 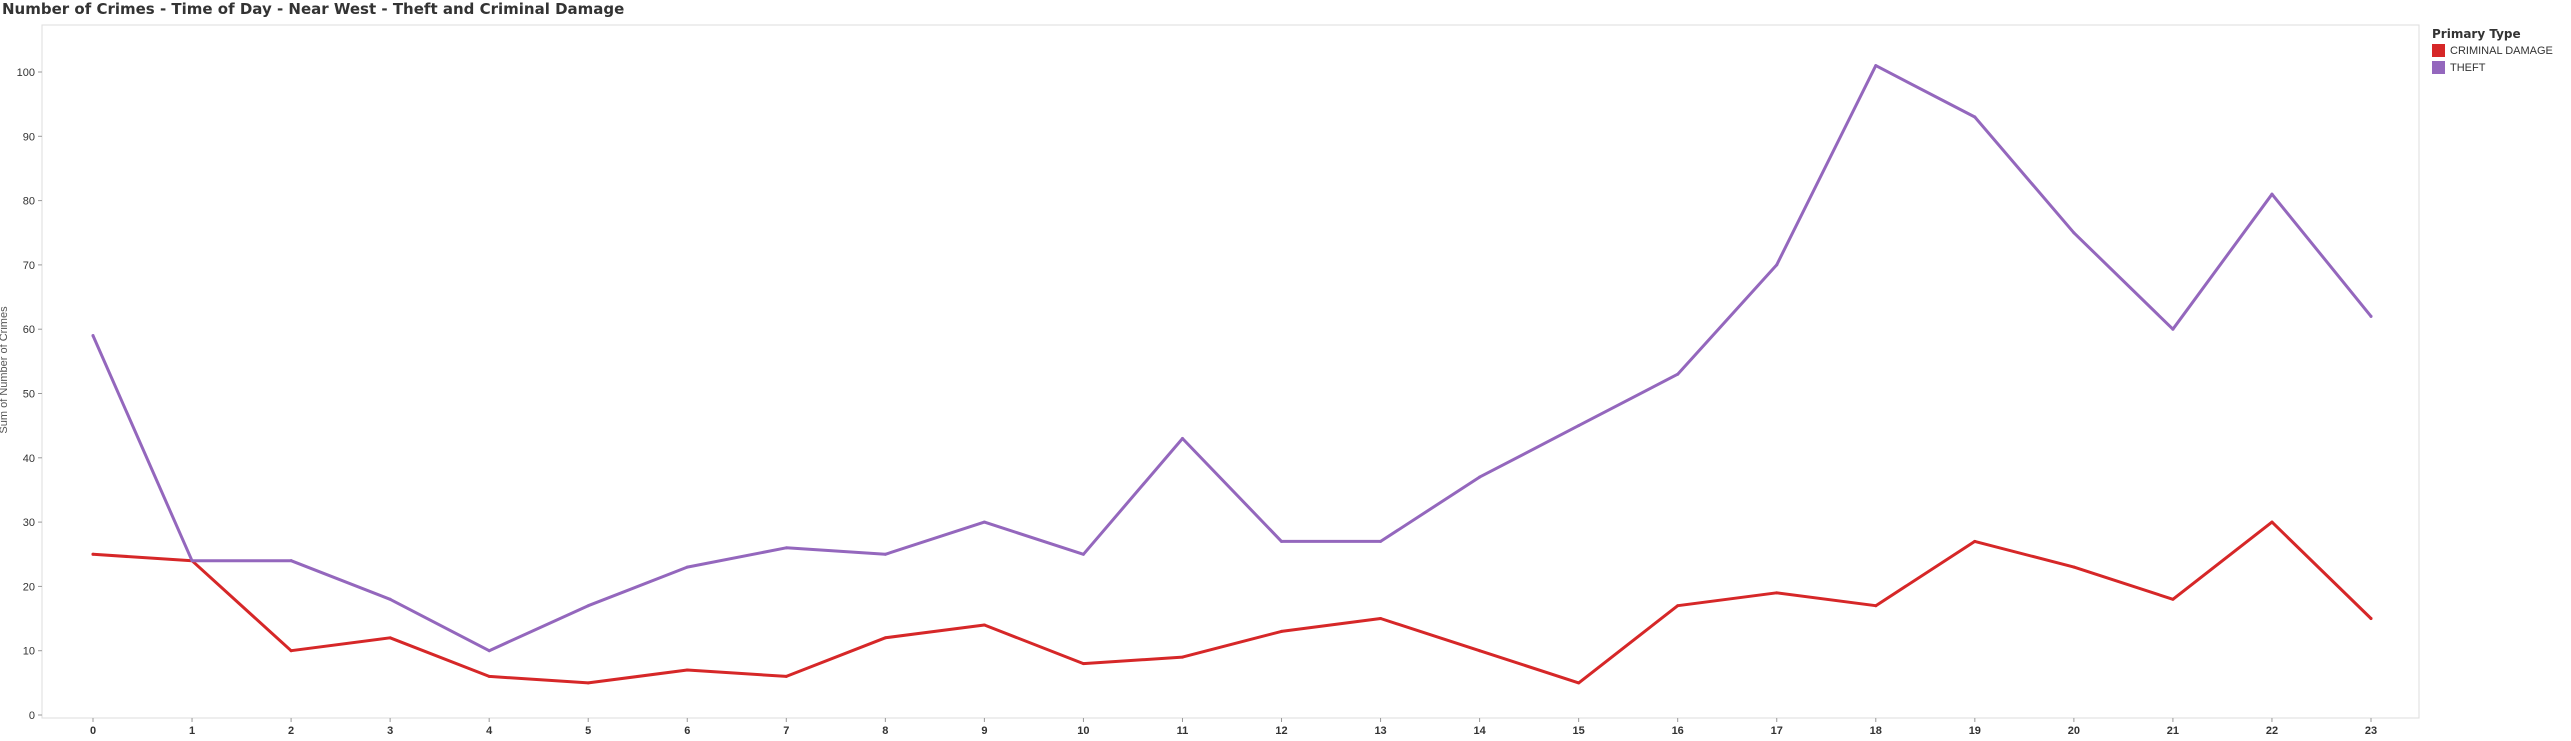 I want to click on x-tick-label-18: 18, so click(x=1876, y=731).